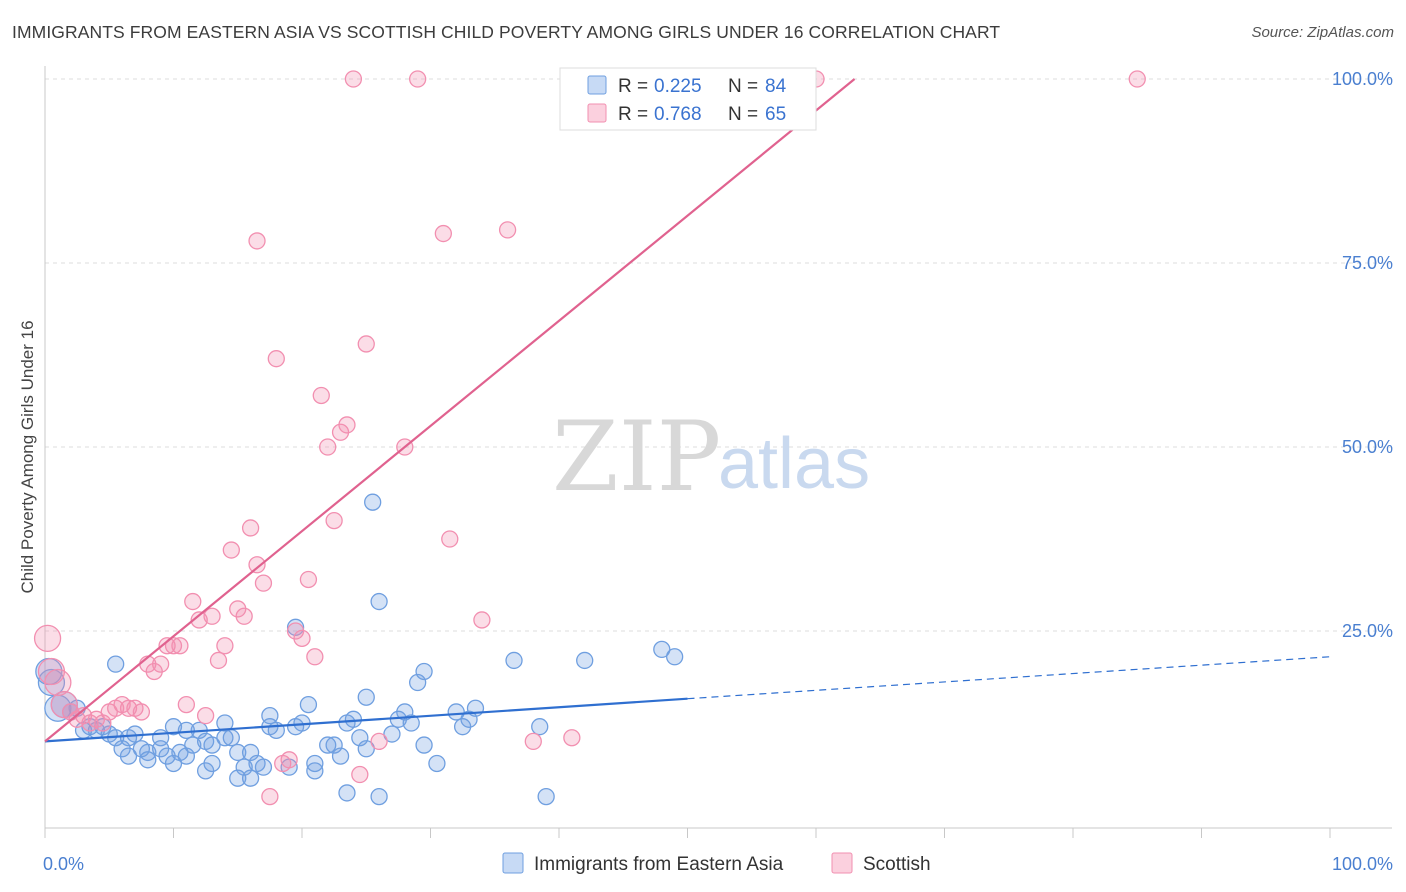 Image resolution: width=1406 pixels, height=892 pixels. What do you see at coordinates (776, 86) in the screenshot?
I see `legend-n-value: 84` at bounding box center [776, 86].